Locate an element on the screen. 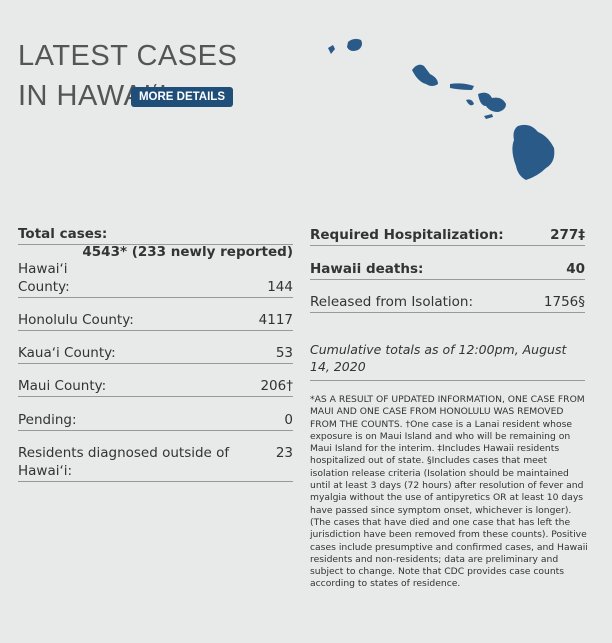 This screenshot has height=643, width=612. stat-value: 53 is located at coordinates (284, 353).